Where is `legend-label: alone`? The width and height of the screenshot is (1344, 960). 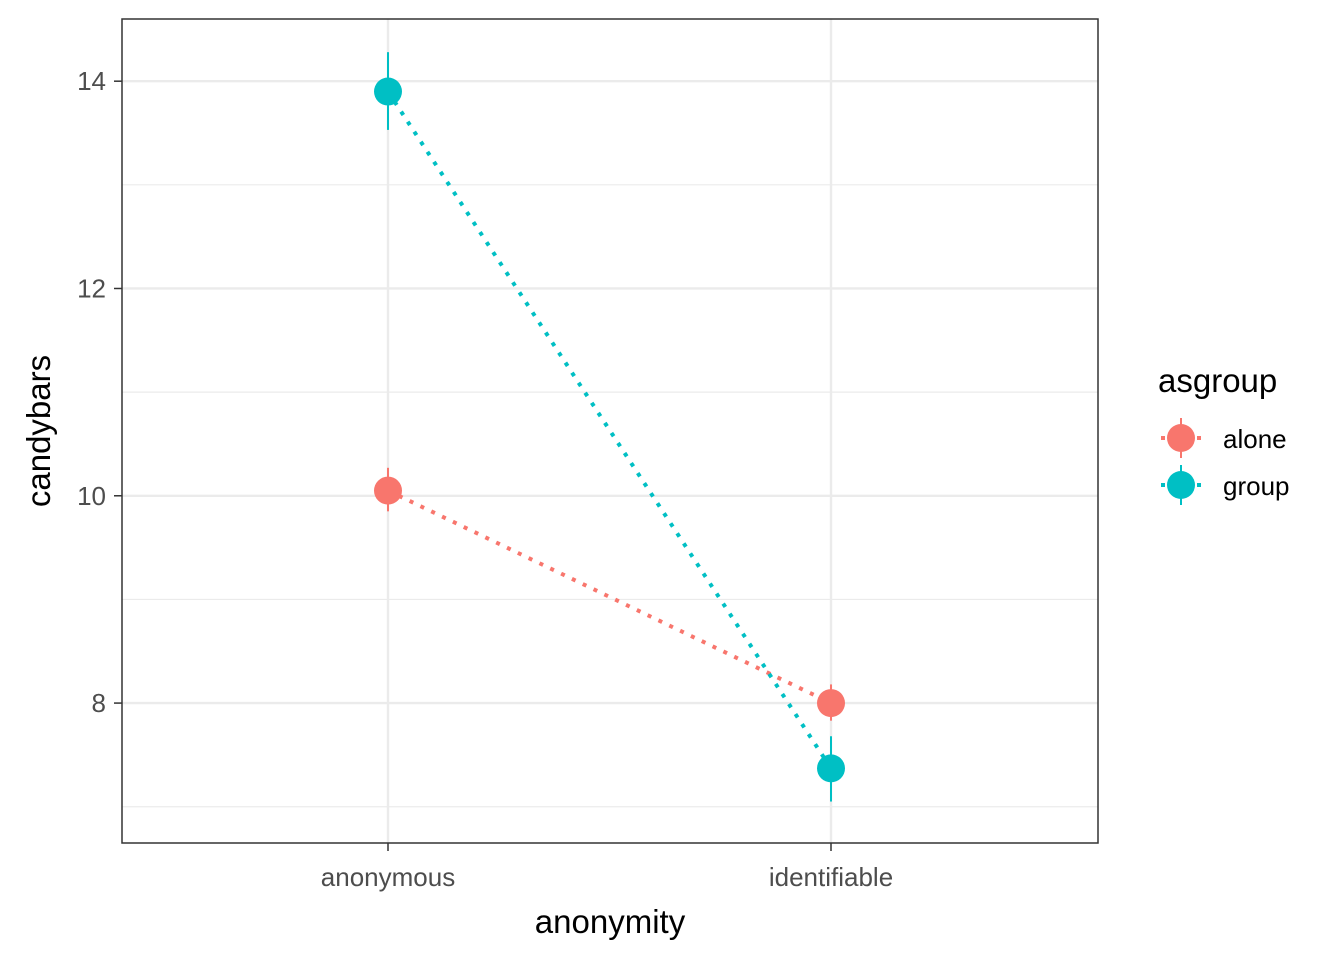 legend-label: alone is located at coordinates (1255, 439).